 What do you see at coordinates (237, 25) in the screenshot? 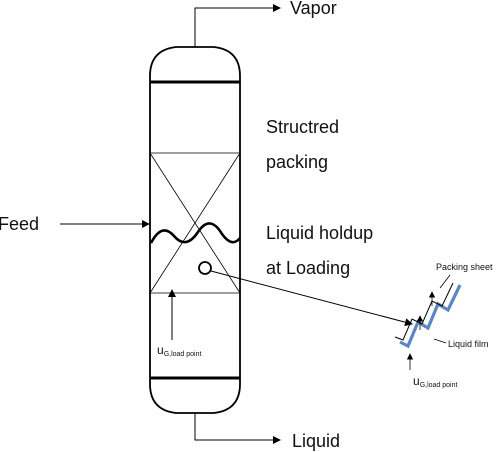
I see `vapor-outlet-line` at bounding box center [237, 25].